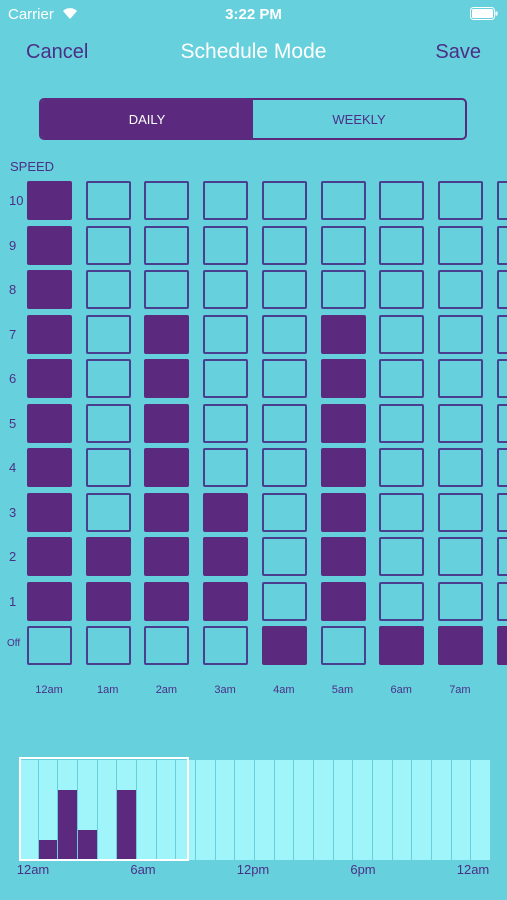  What do you see at coordinates (147, 119) in the screenshot?
I see `segment: DAILY` at bounding box center [147, 119].